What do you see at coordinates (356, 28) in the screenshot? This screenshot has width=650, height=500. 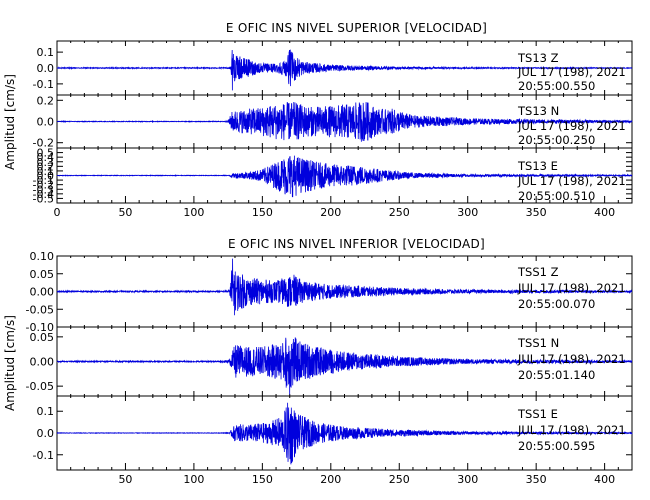 I see `panel-title: E OFIC INS NIVEL SUPERIOR [VELOCIDAD]` at bounding box center [356, 28].